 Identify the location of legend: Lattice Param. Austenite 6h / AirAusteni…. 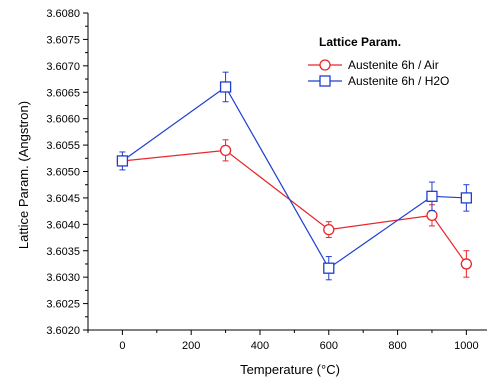
(378, 61).